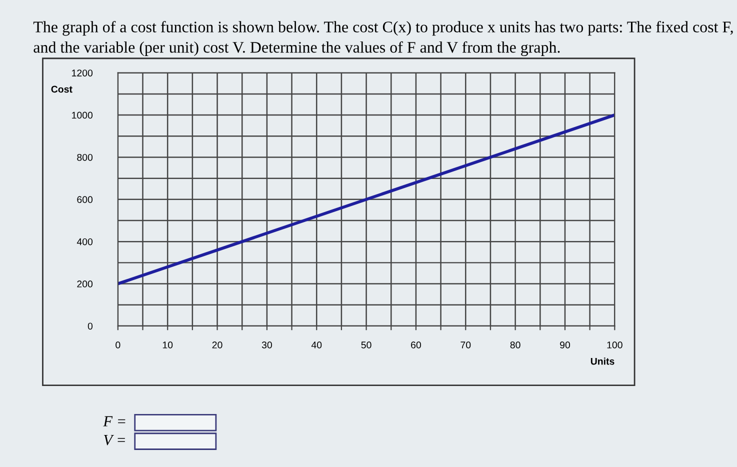 Image resolution: width=737 pixels, height=467 pixels. I want to click on x-tick-label: 10, so click(167, 345).